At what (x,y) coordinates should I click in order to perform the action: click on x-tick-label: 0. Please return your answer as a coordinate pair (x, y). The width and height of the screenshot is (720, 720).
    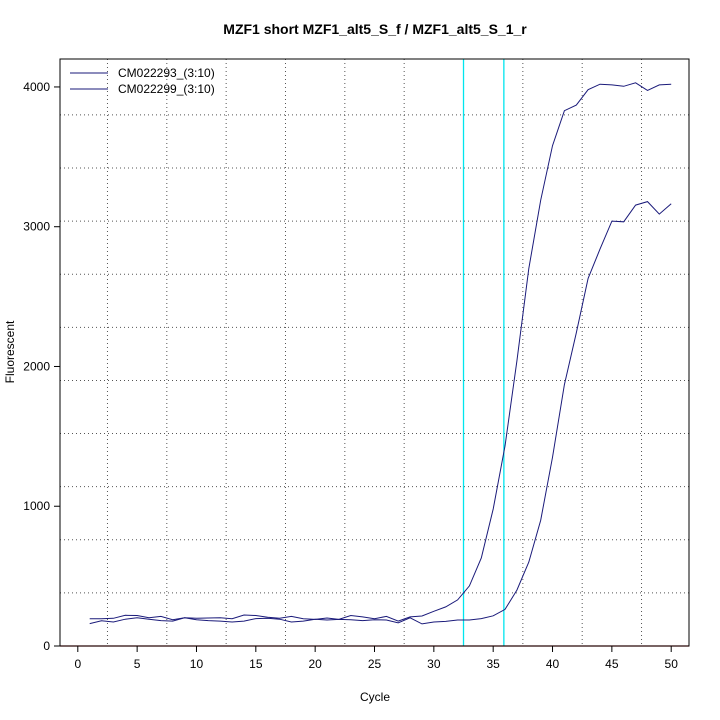
    Looking at the image, I should click on (77, 664).